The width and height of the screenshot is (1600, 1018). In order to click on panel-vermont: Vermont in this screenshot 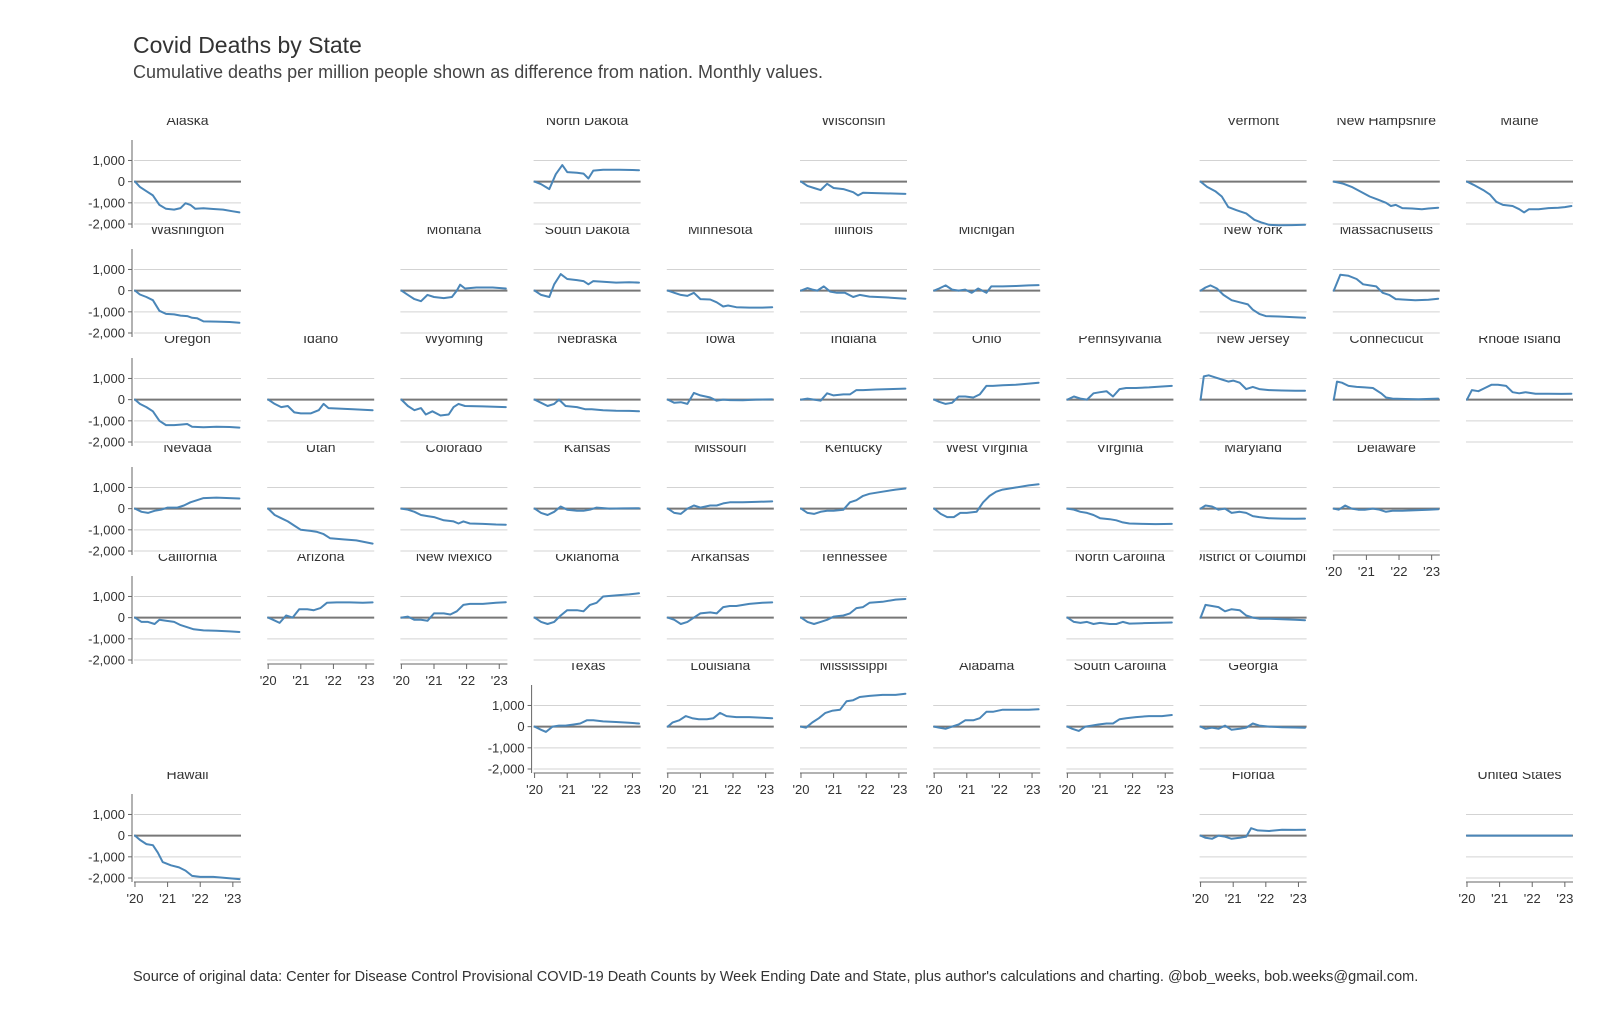, I will do `click(1253, 172)`.